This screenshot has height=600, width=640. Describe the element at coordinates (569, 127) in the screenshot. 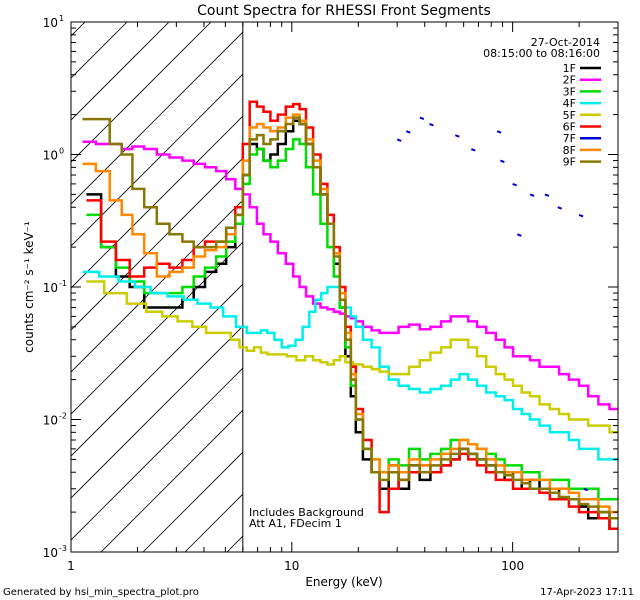

I see `legend-label-6f: 6F` at that location.